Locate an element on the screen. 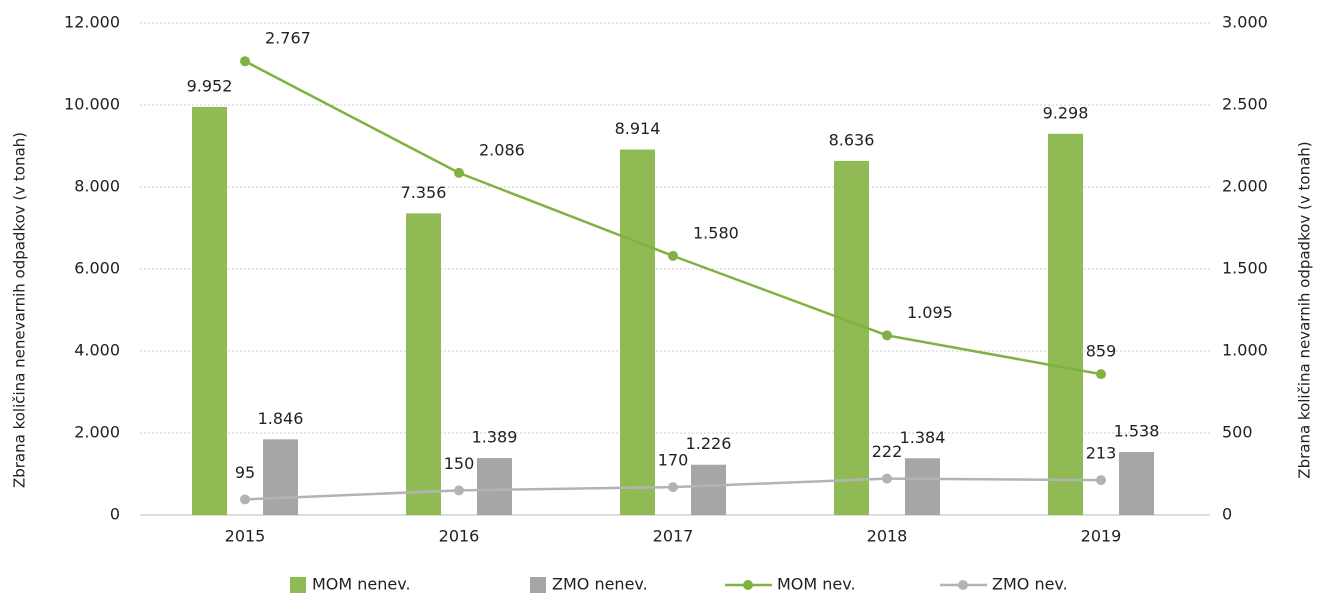 Image resolution: width=1318 pixels, height=599 pixels. data-label: 2.767 is located at coordinates (288, 38).